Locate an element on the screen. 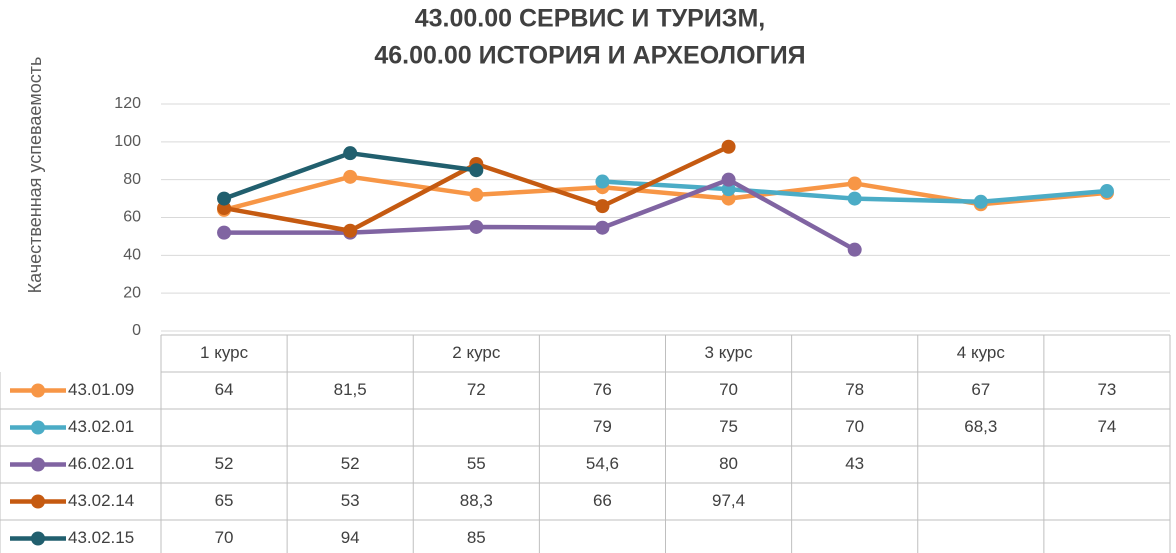 The height and width of the screenshot is (553, 1176). y-axis-label: Качественная успеваемость is located at coordinates (35, 175).